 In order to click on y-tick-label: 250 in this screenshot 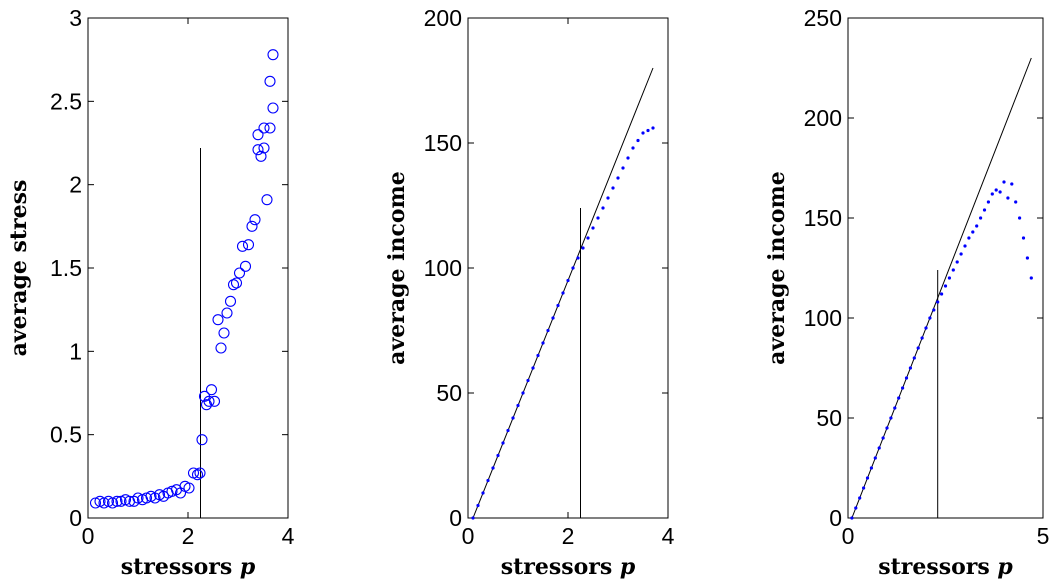, I will do `click(823, 18)`.